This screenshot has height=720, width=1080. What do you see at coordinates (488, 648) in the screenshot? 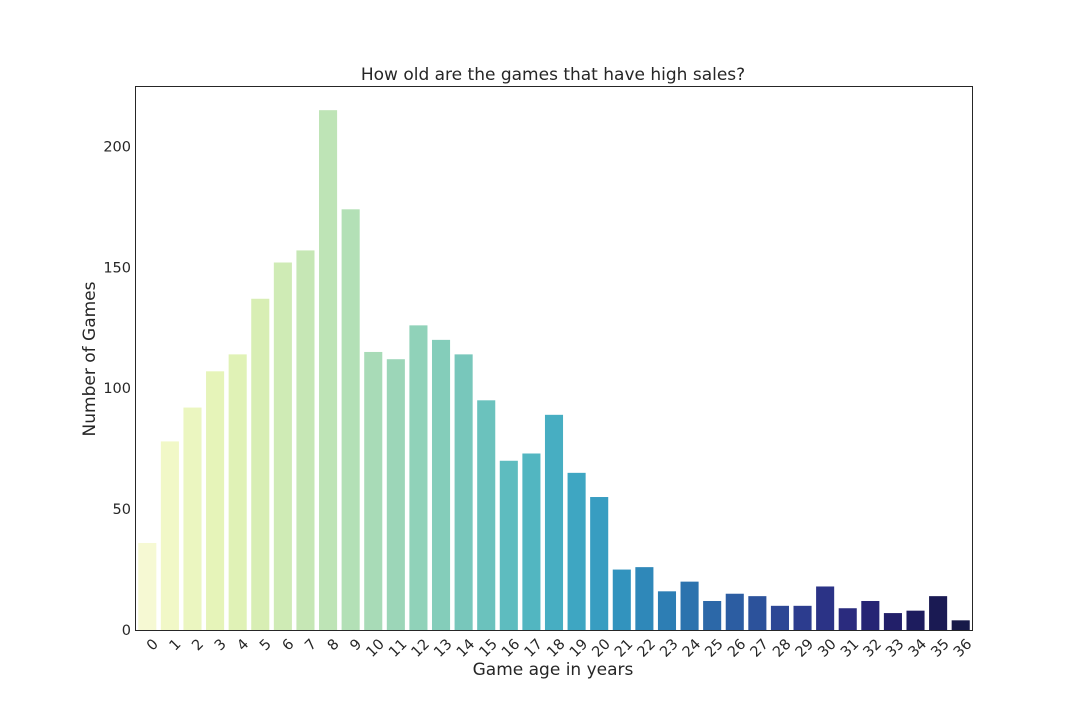
I see `x-tick-label: 15` at bounding box center [488, 648].